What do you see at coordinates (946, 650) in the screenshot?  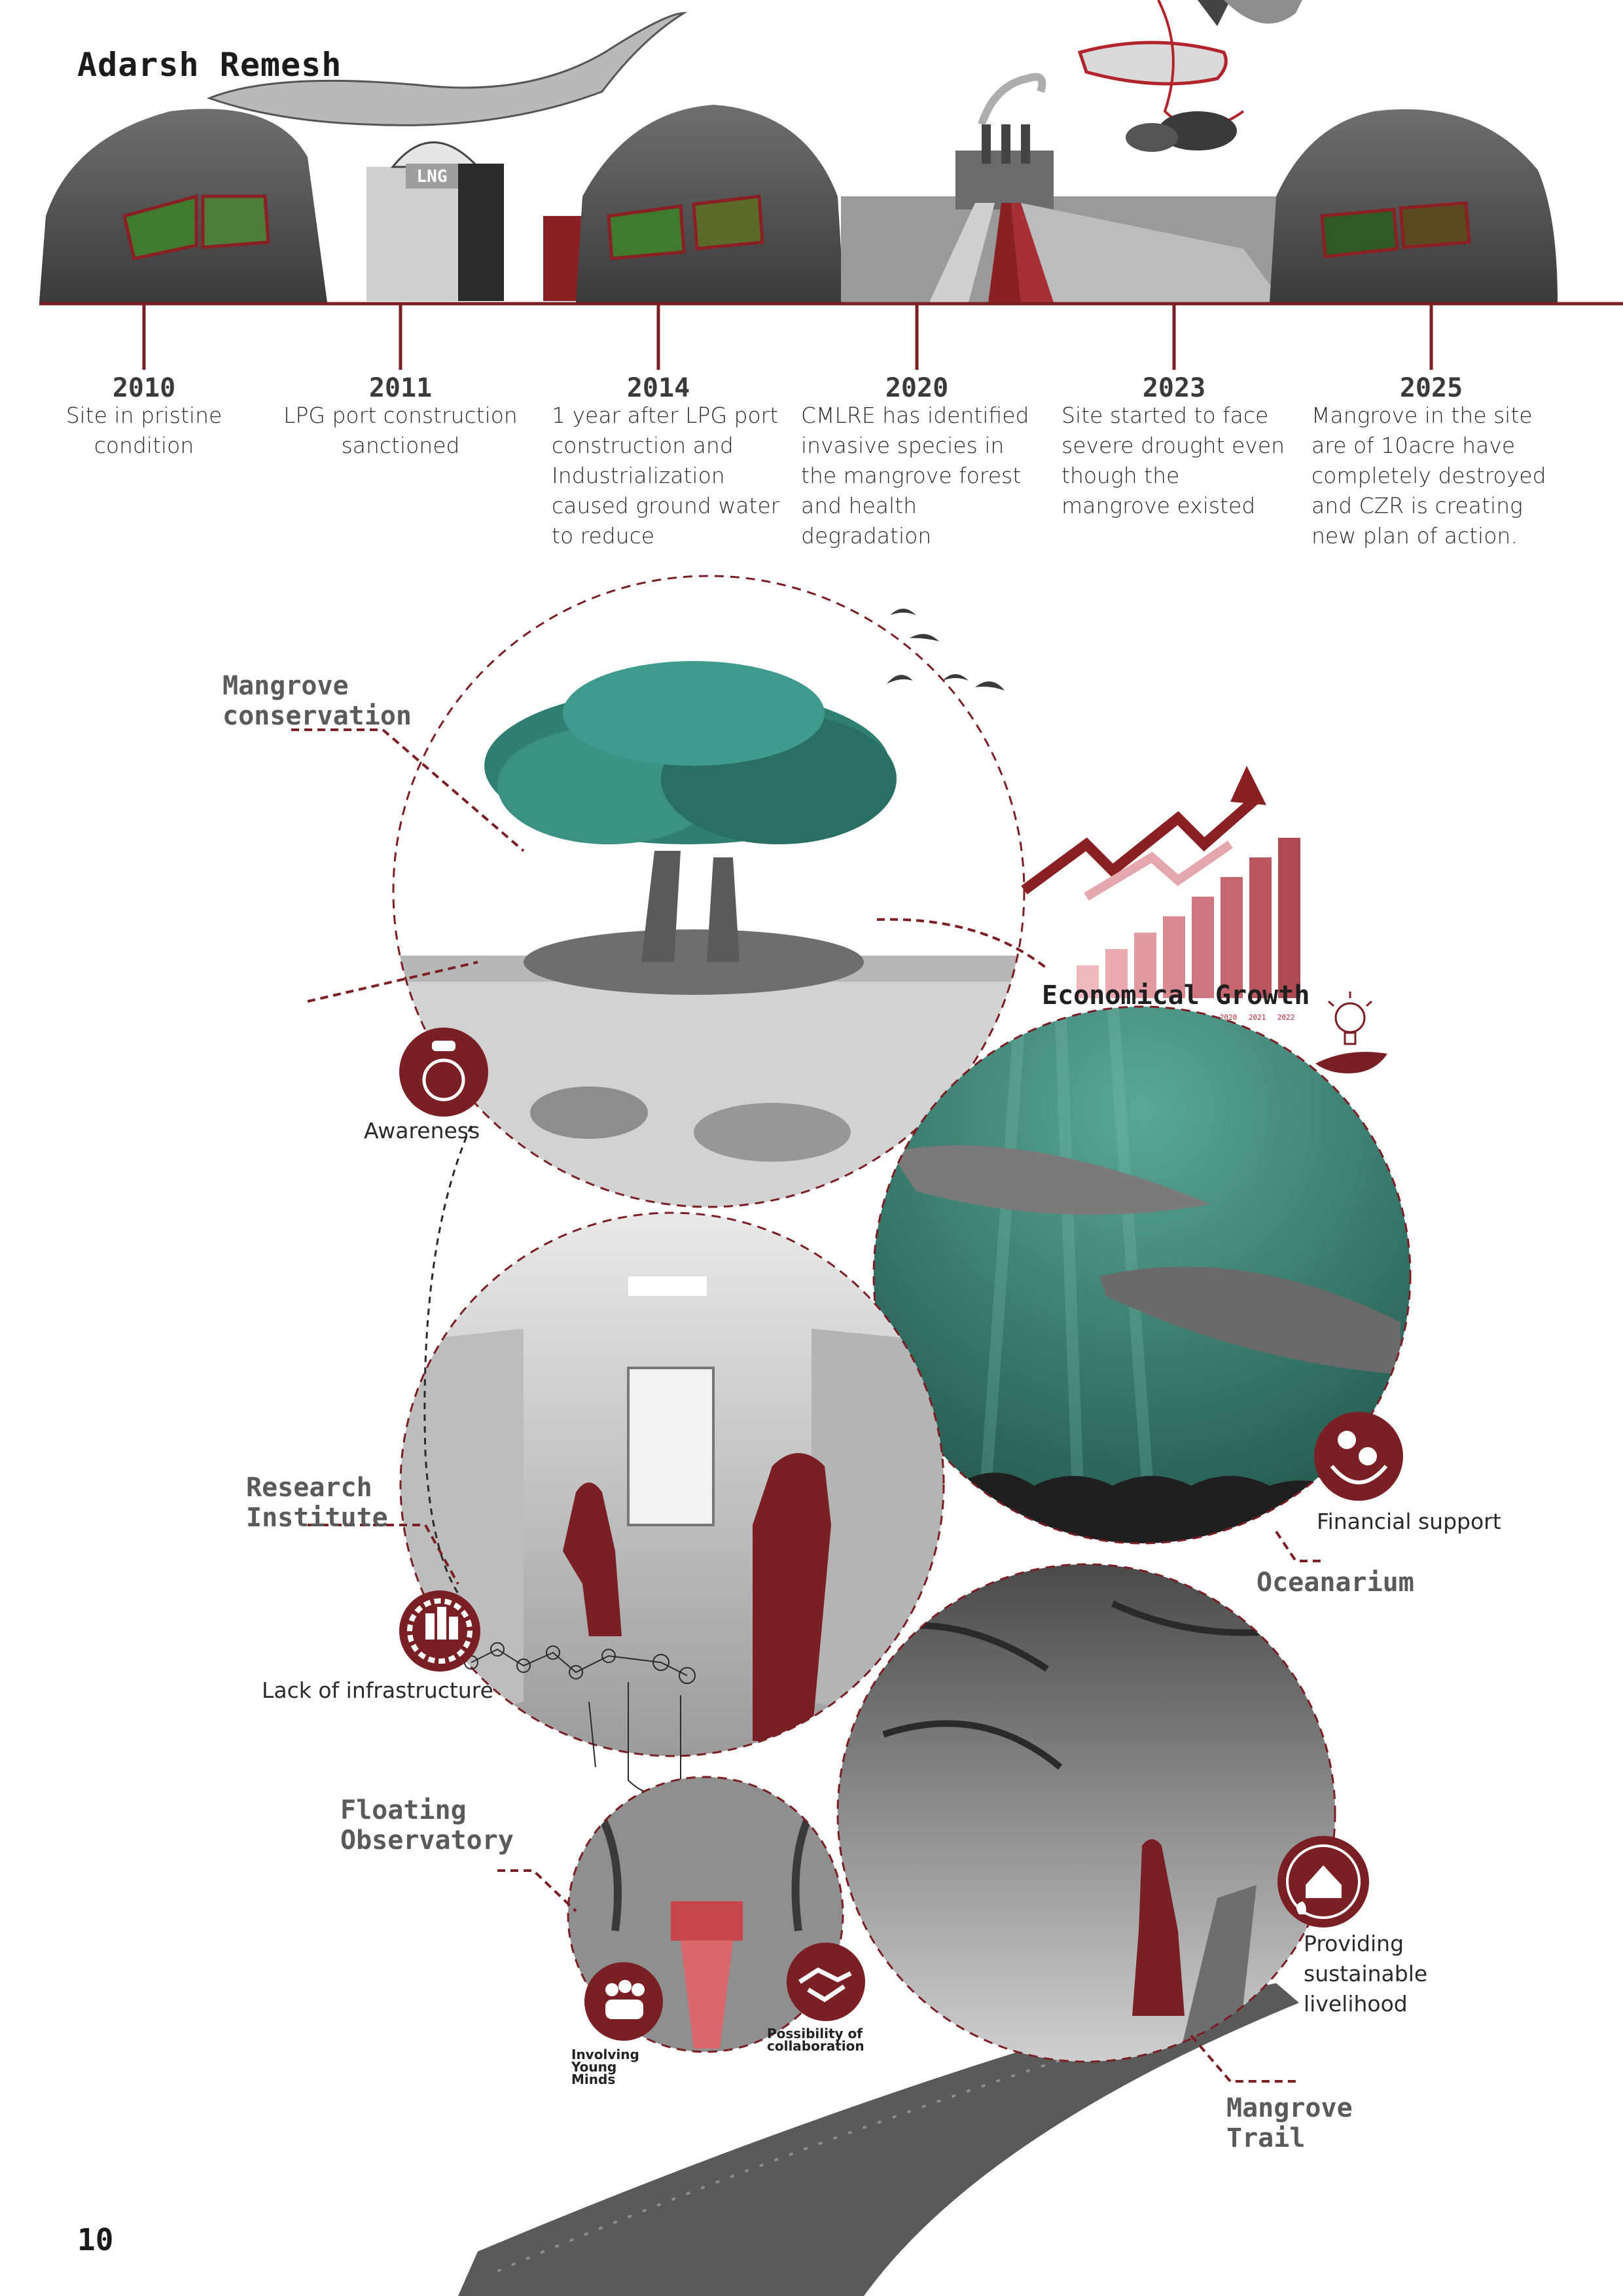 I see `birds-icon` at bounding box center [946, 650].